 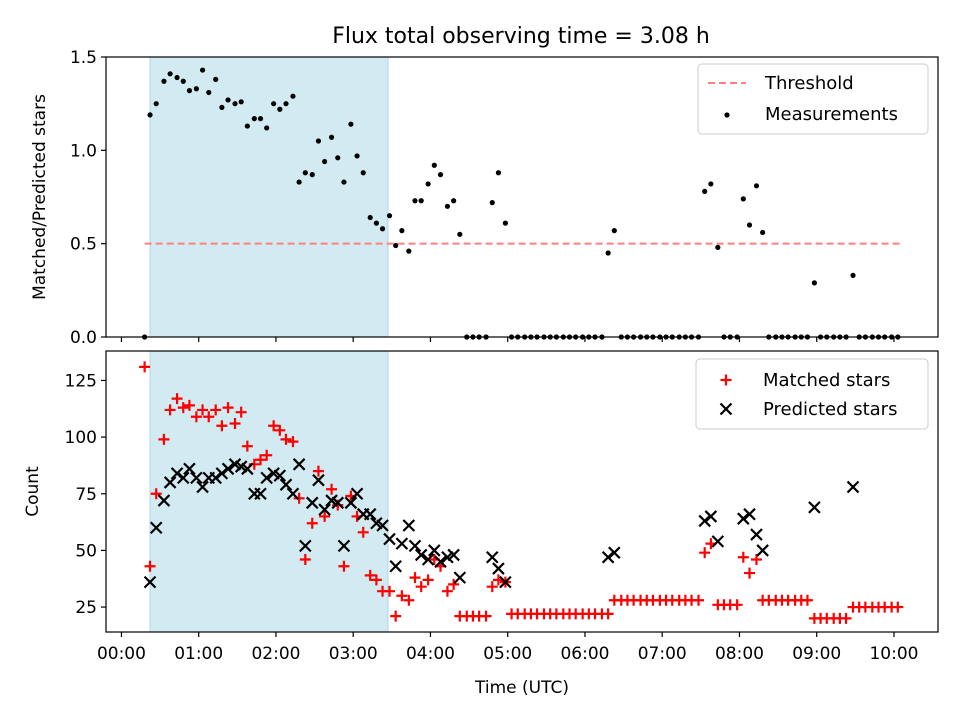 What do you see at coordinates (739, 654) in the screenshot?
I see `x-tick-label: 08:00` at bounding box center [739, 654].